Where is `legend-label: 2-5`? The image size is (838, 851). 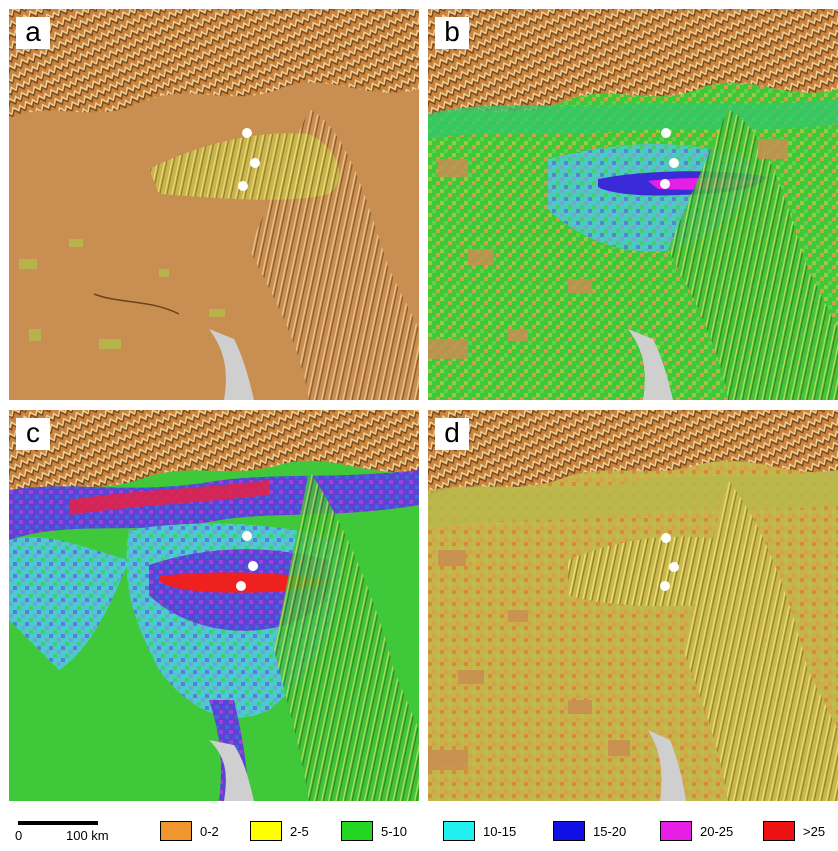 legend-label: 2-5 is located at coordinates (299, 831).